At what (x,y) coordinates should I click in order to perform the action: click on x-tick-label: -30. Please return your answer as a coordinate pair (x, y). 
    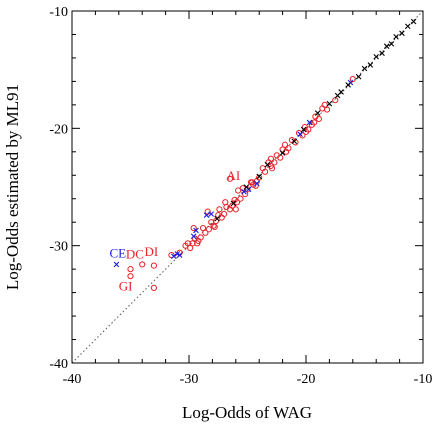
    Looking at the image, I should click on (189, 379).